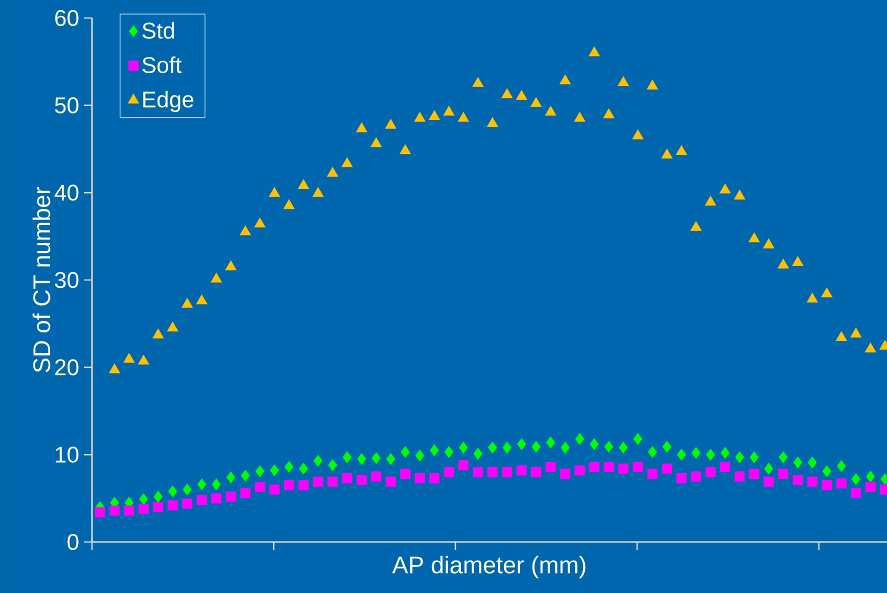  Describe the element at coordinates (66, 280) in the screenshot. I see `y-tick-label: 30` at that location.